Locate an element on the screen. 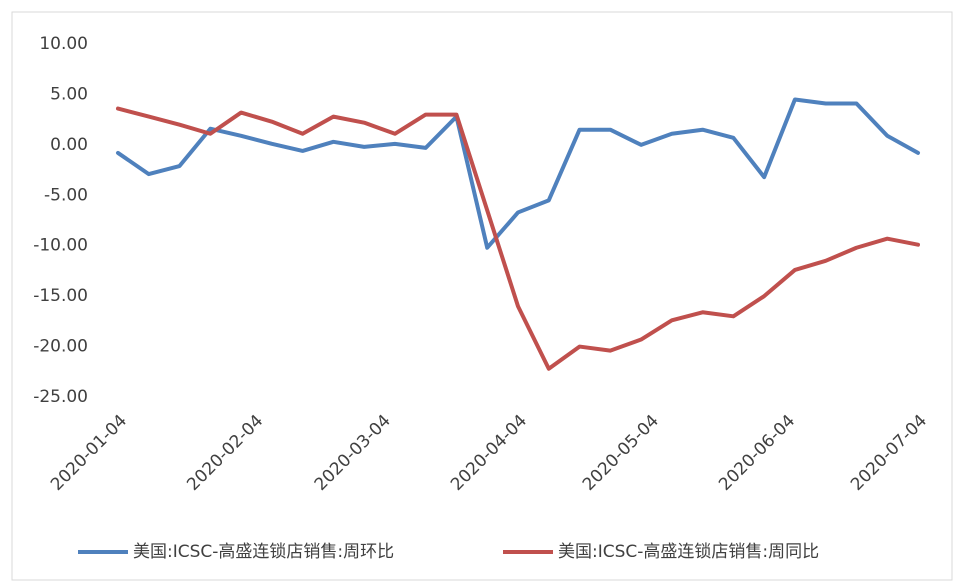 The height and width of the screenshot is (584, 955). y-tick-label: 0.00 is located at coordinates (69, 145).